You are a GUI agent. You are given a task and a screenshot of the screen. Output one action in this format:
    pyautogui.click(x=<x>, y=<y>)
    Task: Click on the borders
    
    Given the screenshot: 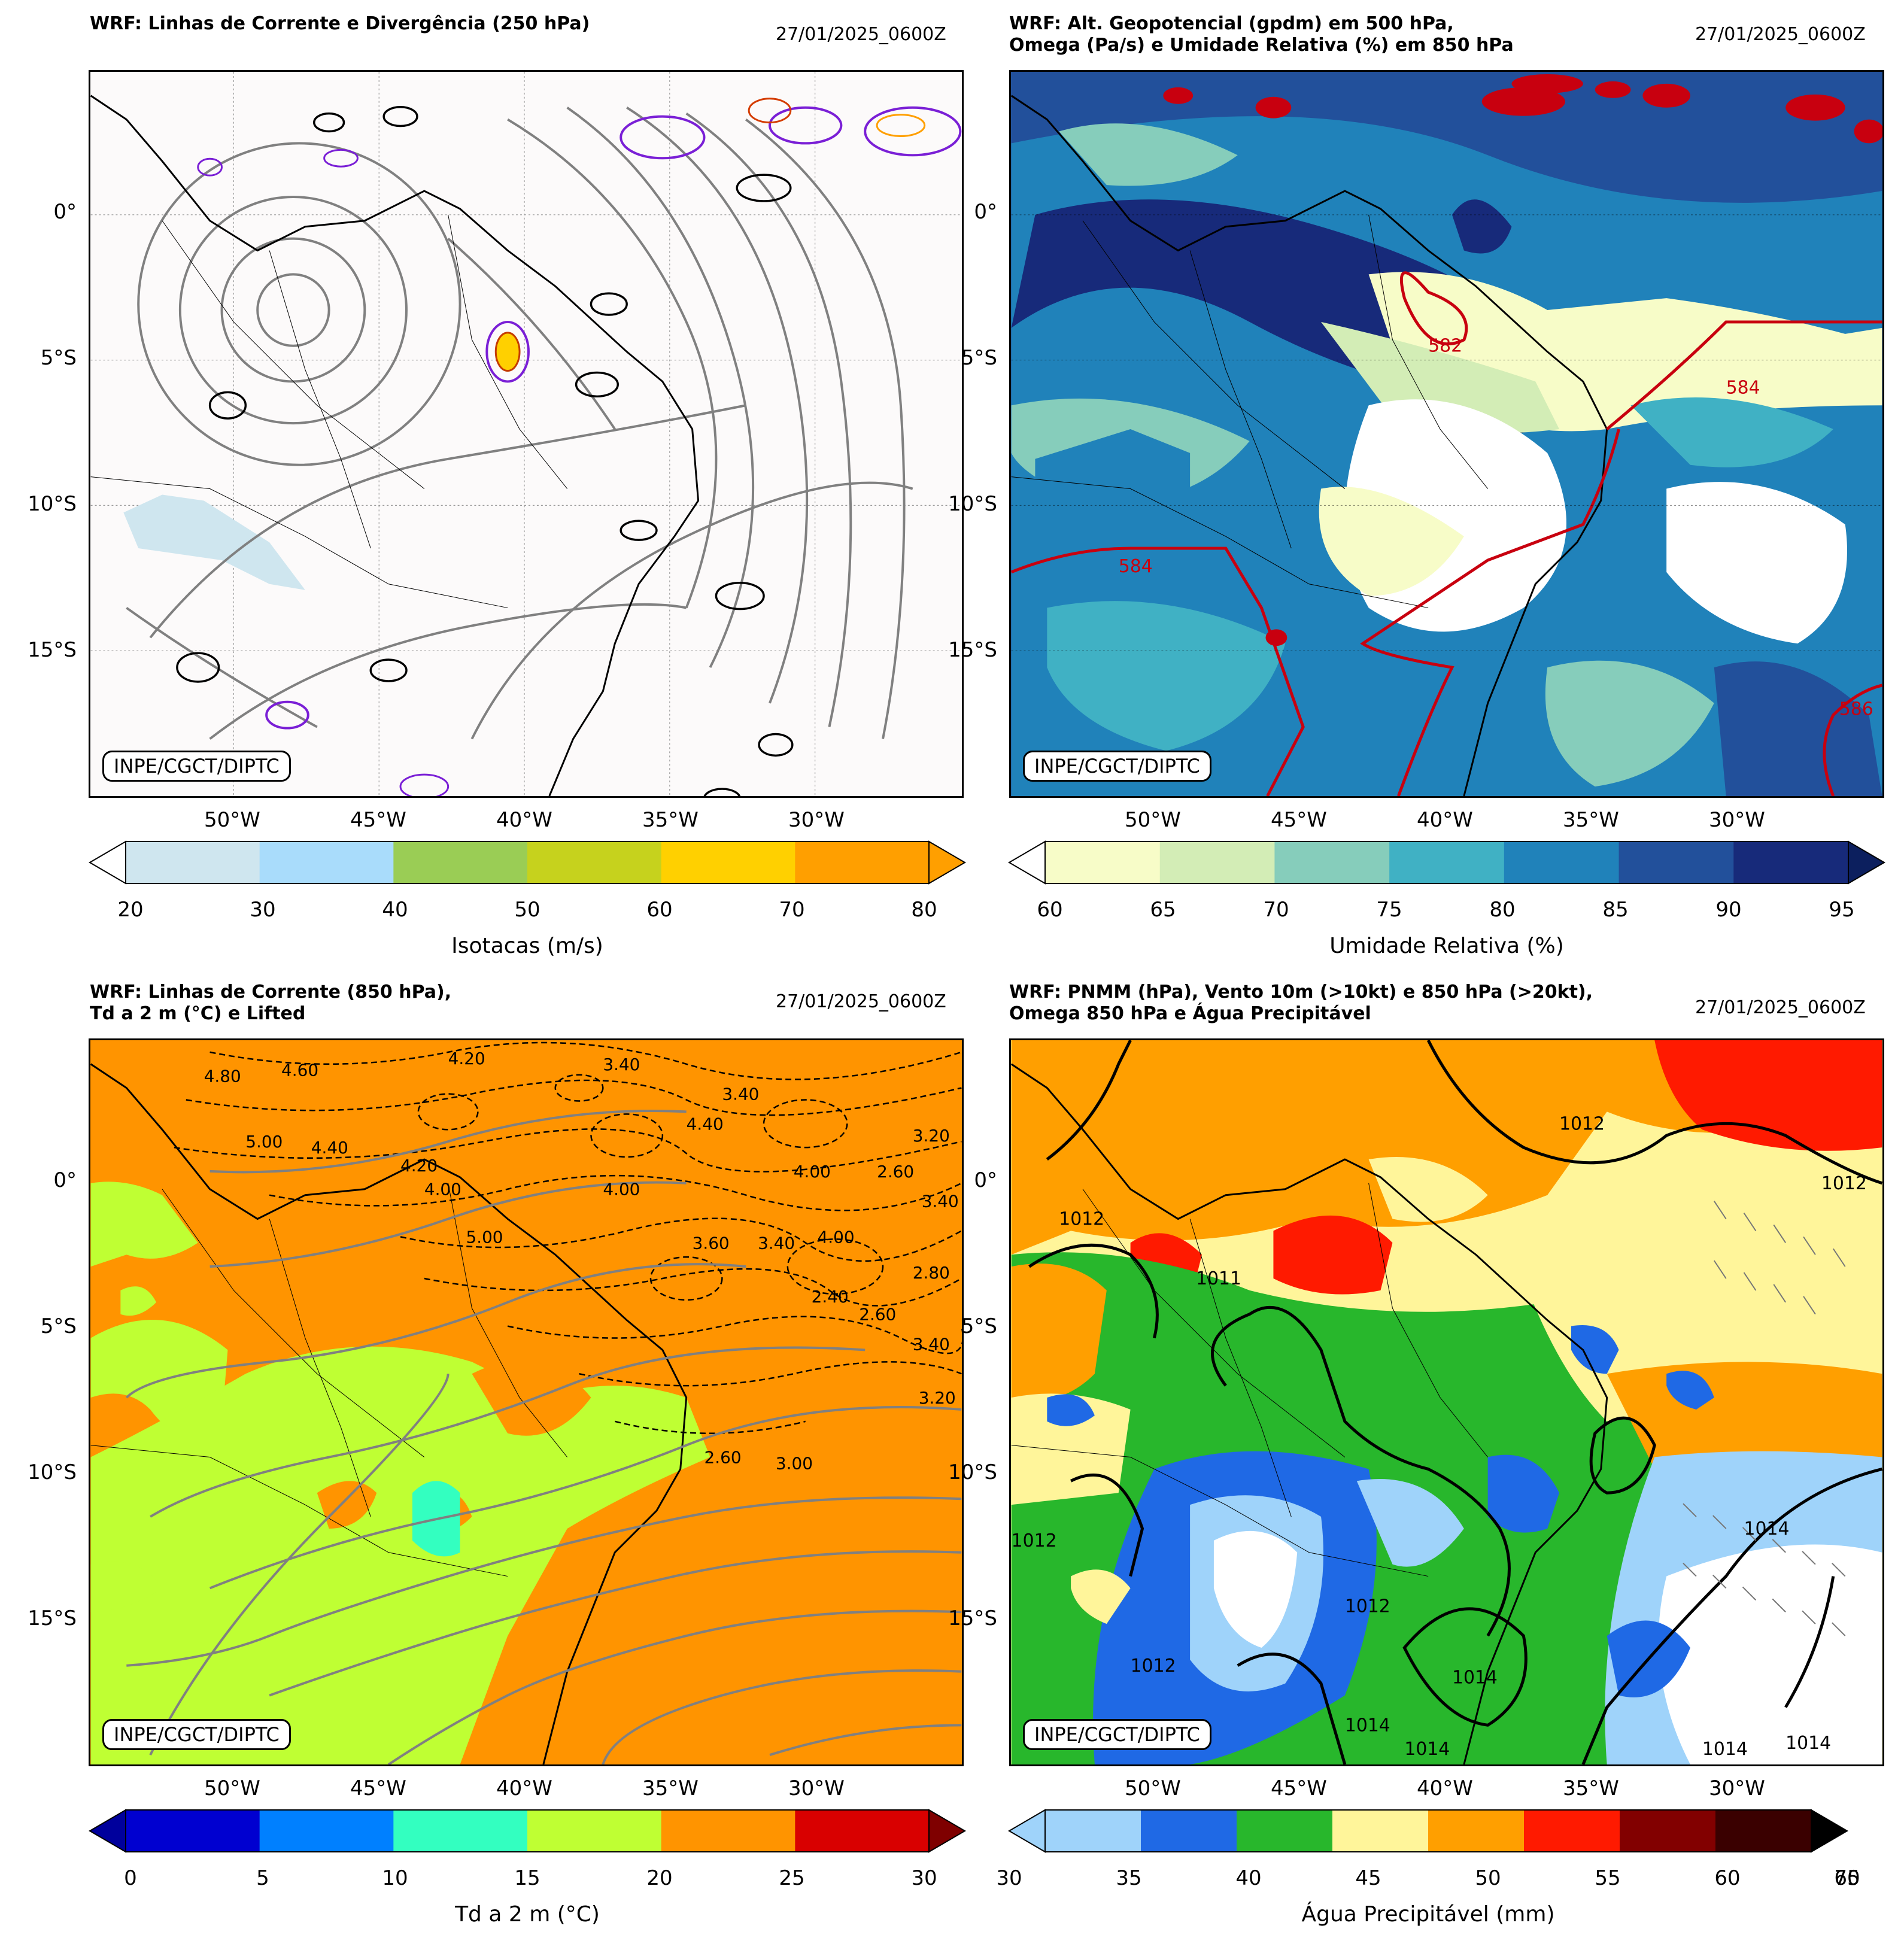 What is the action you would take?
    pyautogui.click(x=1250, y=1380)
    